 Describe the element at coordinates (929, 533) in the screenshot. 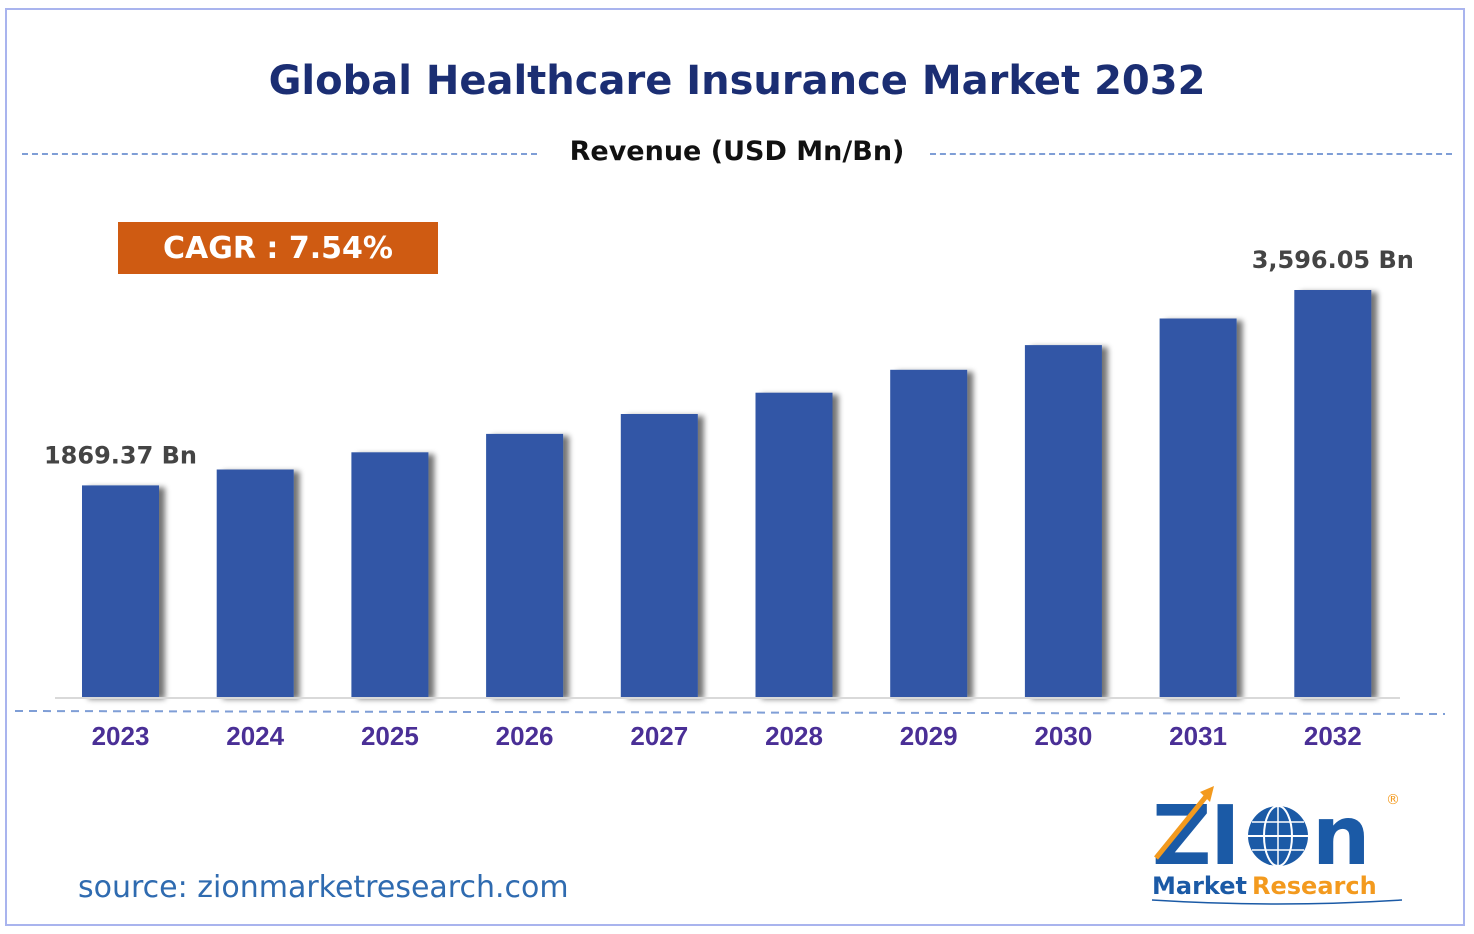

I see `bar-2029` at that location.